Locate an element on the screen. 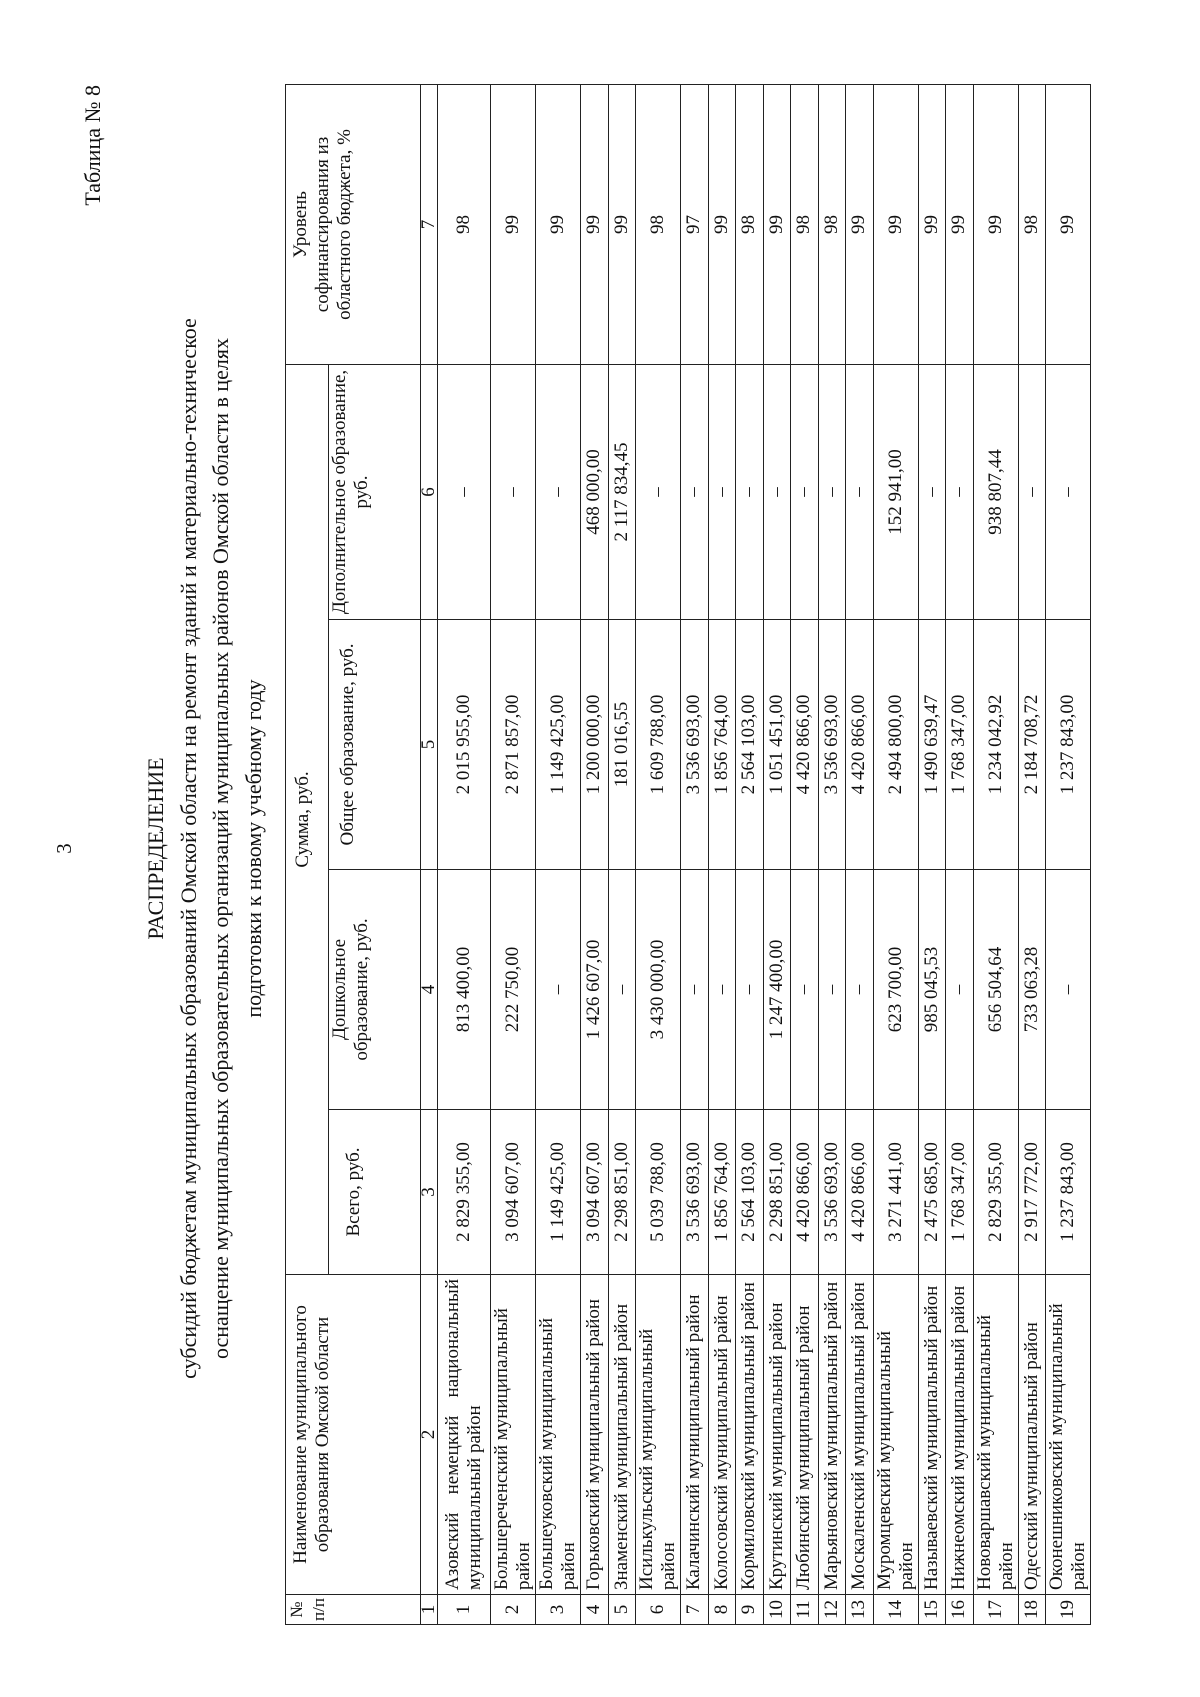 Image resolution: width=1200 pixels, height=1697 pixels. row-name: Любинский муниципальный район is located at coordinates (804, 1434).